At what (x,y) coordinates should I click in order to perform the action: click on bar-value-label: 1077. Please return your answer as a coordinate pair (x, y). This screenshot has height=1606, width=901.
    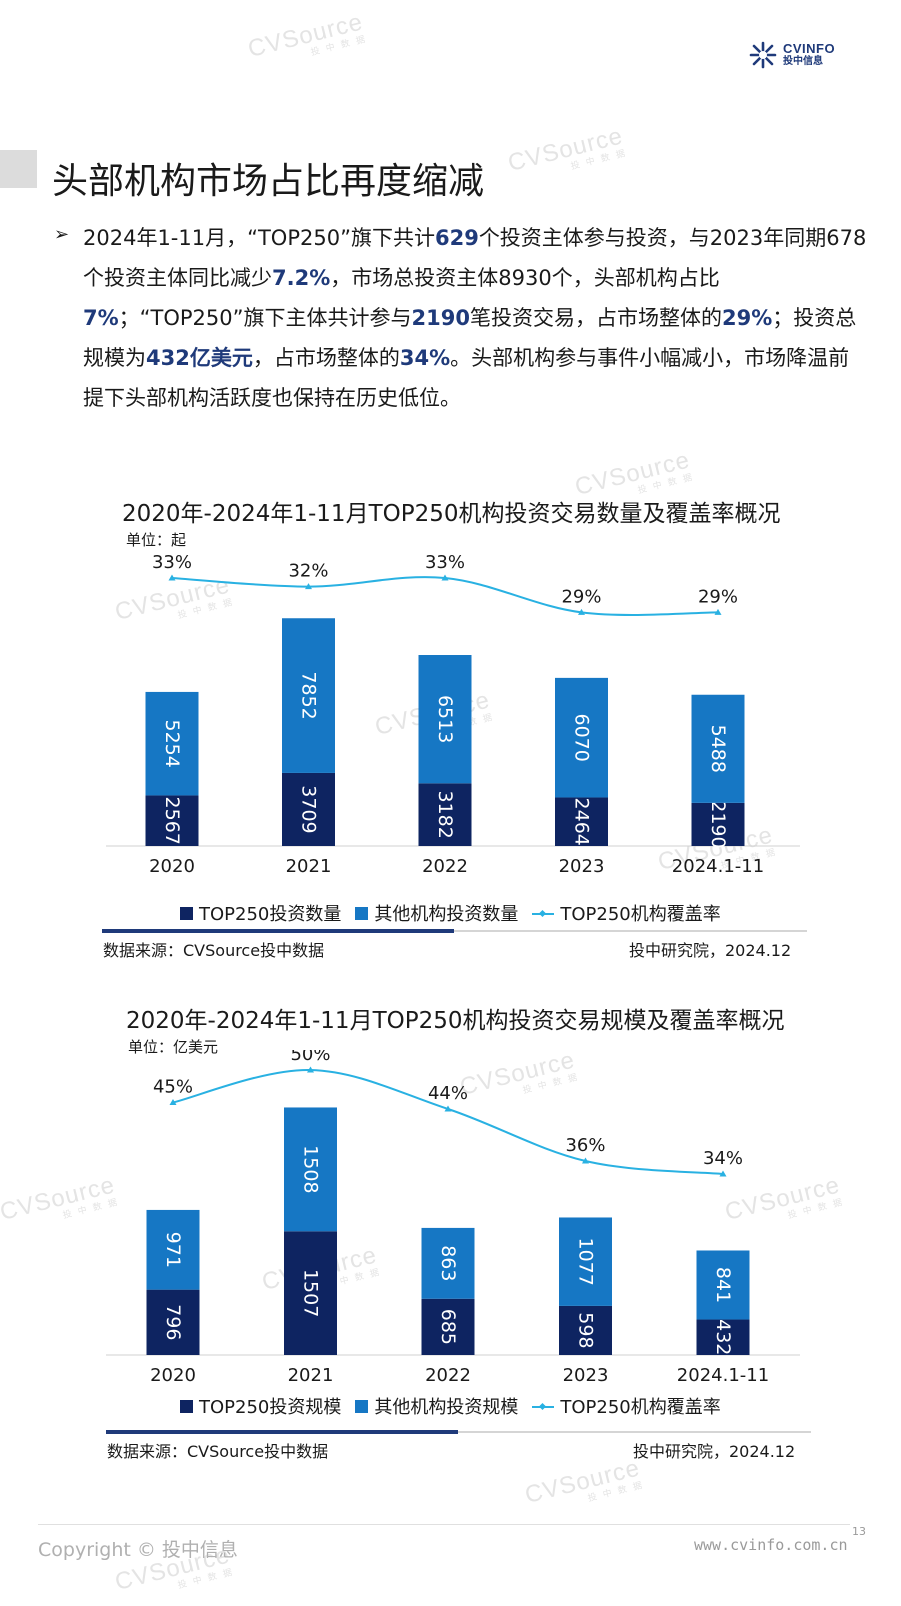
    Looking at the image, I should click on (586, 1262).